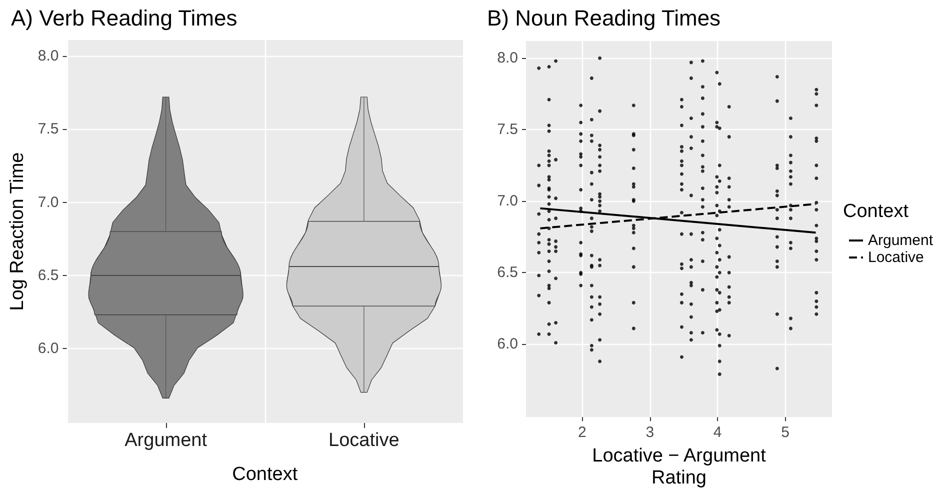 The width and height of the screenshot is (952, 494). What do you see at coordinates (166, 440) in the screenshot?
I see `x-tick-label: Argument` at bounding box center [166, 440].